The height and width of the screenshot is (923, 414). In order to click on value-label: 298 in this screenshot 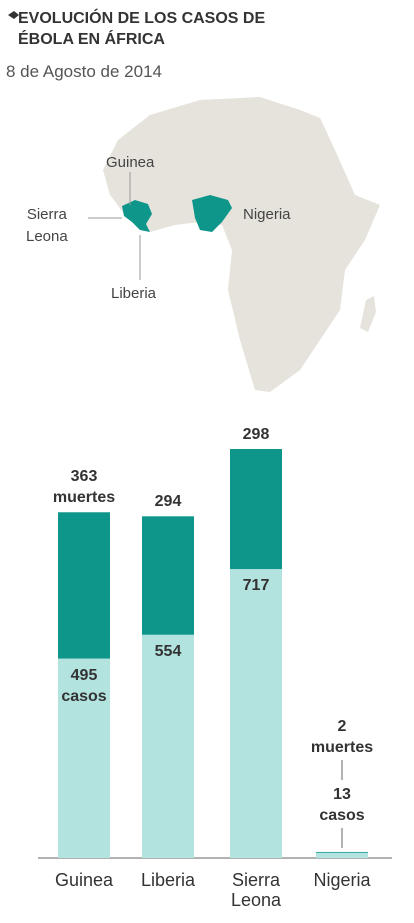, I will do `click(256, 434)`.